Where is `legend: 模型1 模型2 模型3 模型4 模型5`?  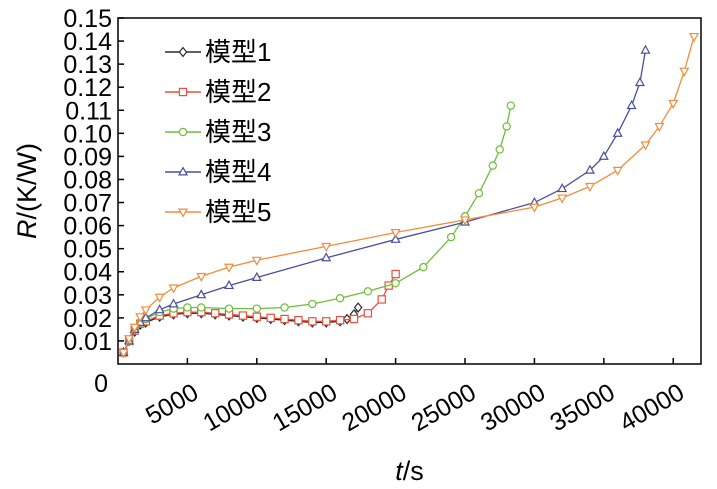 legend: 模型1 模型2 模型3 模型4 模型5 is located at coordinates (218, 132).